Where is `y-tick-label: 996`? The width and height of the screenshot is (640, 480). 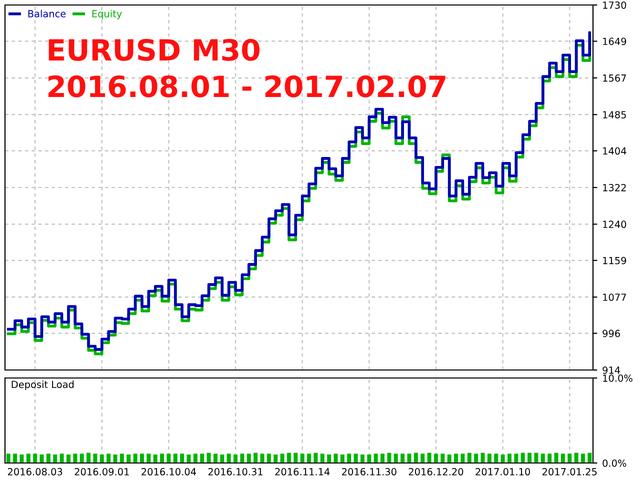
y-tick-label: 996 is located at coordinates (611, 334).